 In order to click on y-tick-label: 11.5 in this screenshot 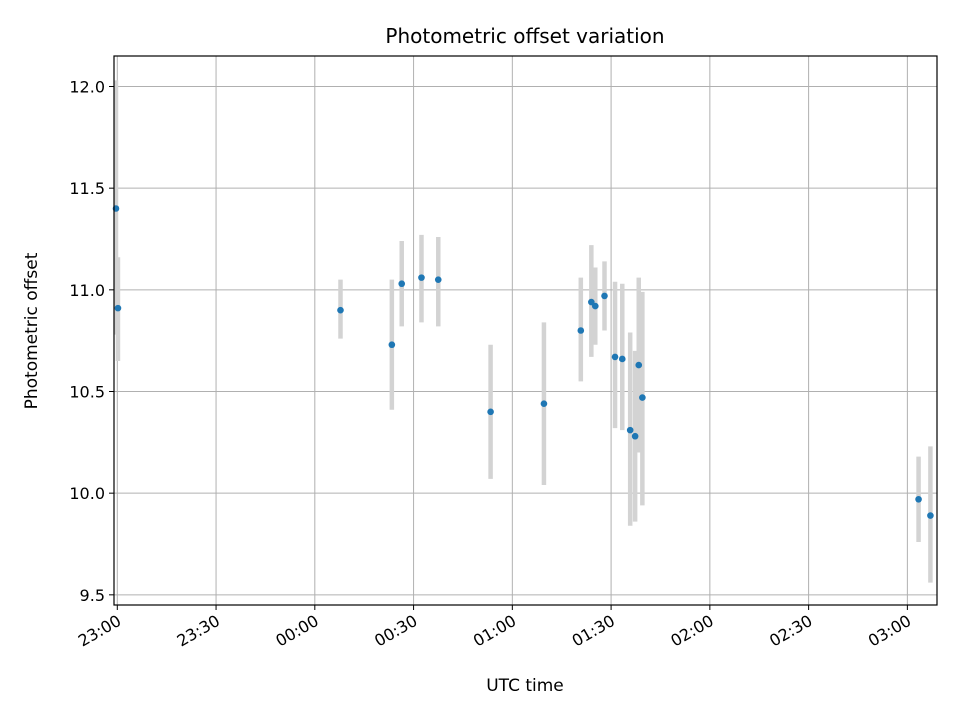, I will do `click(87, 188)`.